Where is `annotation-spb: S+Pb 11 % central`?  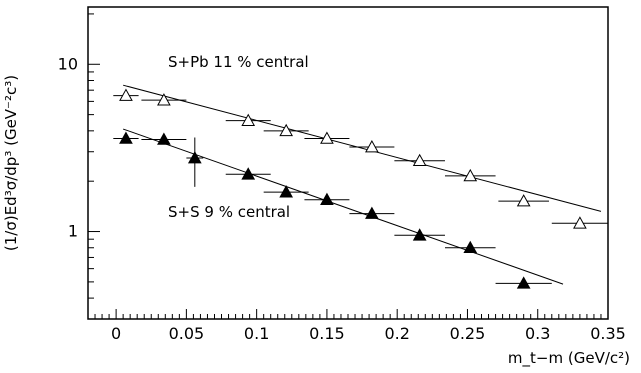 annotation-spb: S+Pb 11 % central is located at coordinates (238, 62).